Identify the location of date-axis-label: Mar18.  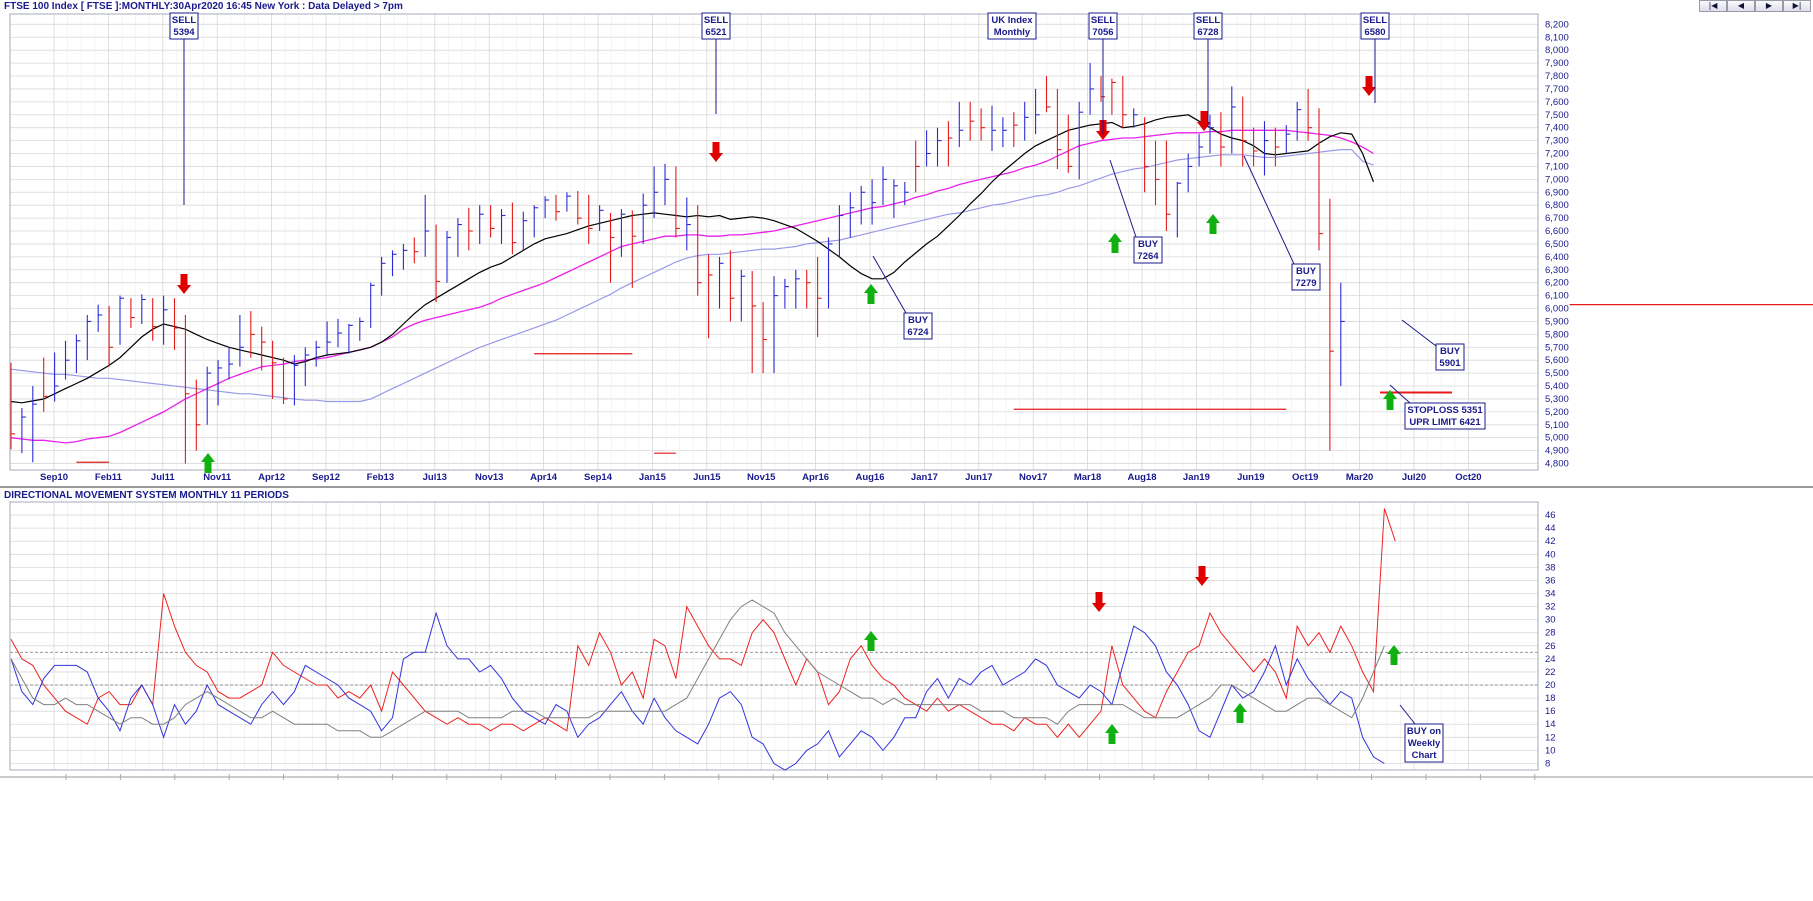
(1087, 477).